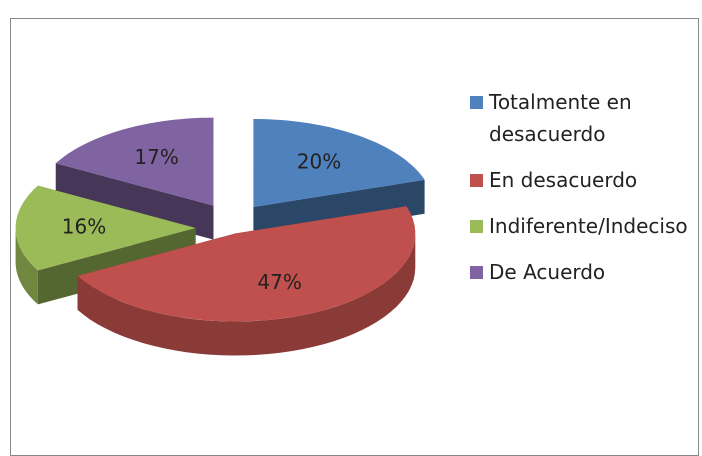 Image resolution: width=702 pixels, height=456 pixels. Describe the element at coordinates (134, 201) in the screenshot. I see `slice-edge` at that location.